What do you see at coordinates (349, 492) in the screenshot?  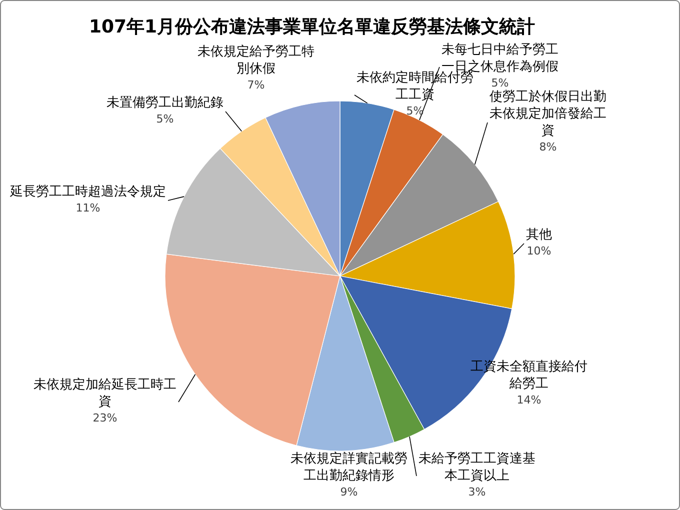 I see `data-label: 9%` at bounding box center [349, 492].